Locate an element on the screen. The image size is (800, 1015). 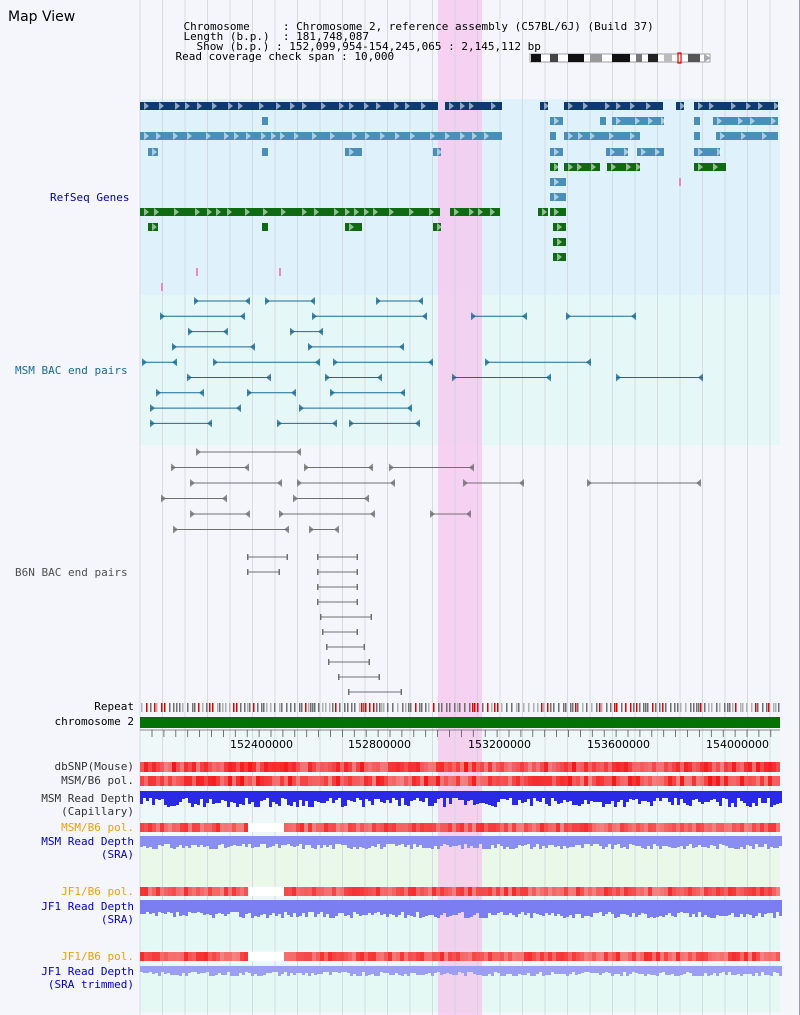
jf1-b6-pol-label-1: JF1/B6 pol. is located at coordinates (97, 891).